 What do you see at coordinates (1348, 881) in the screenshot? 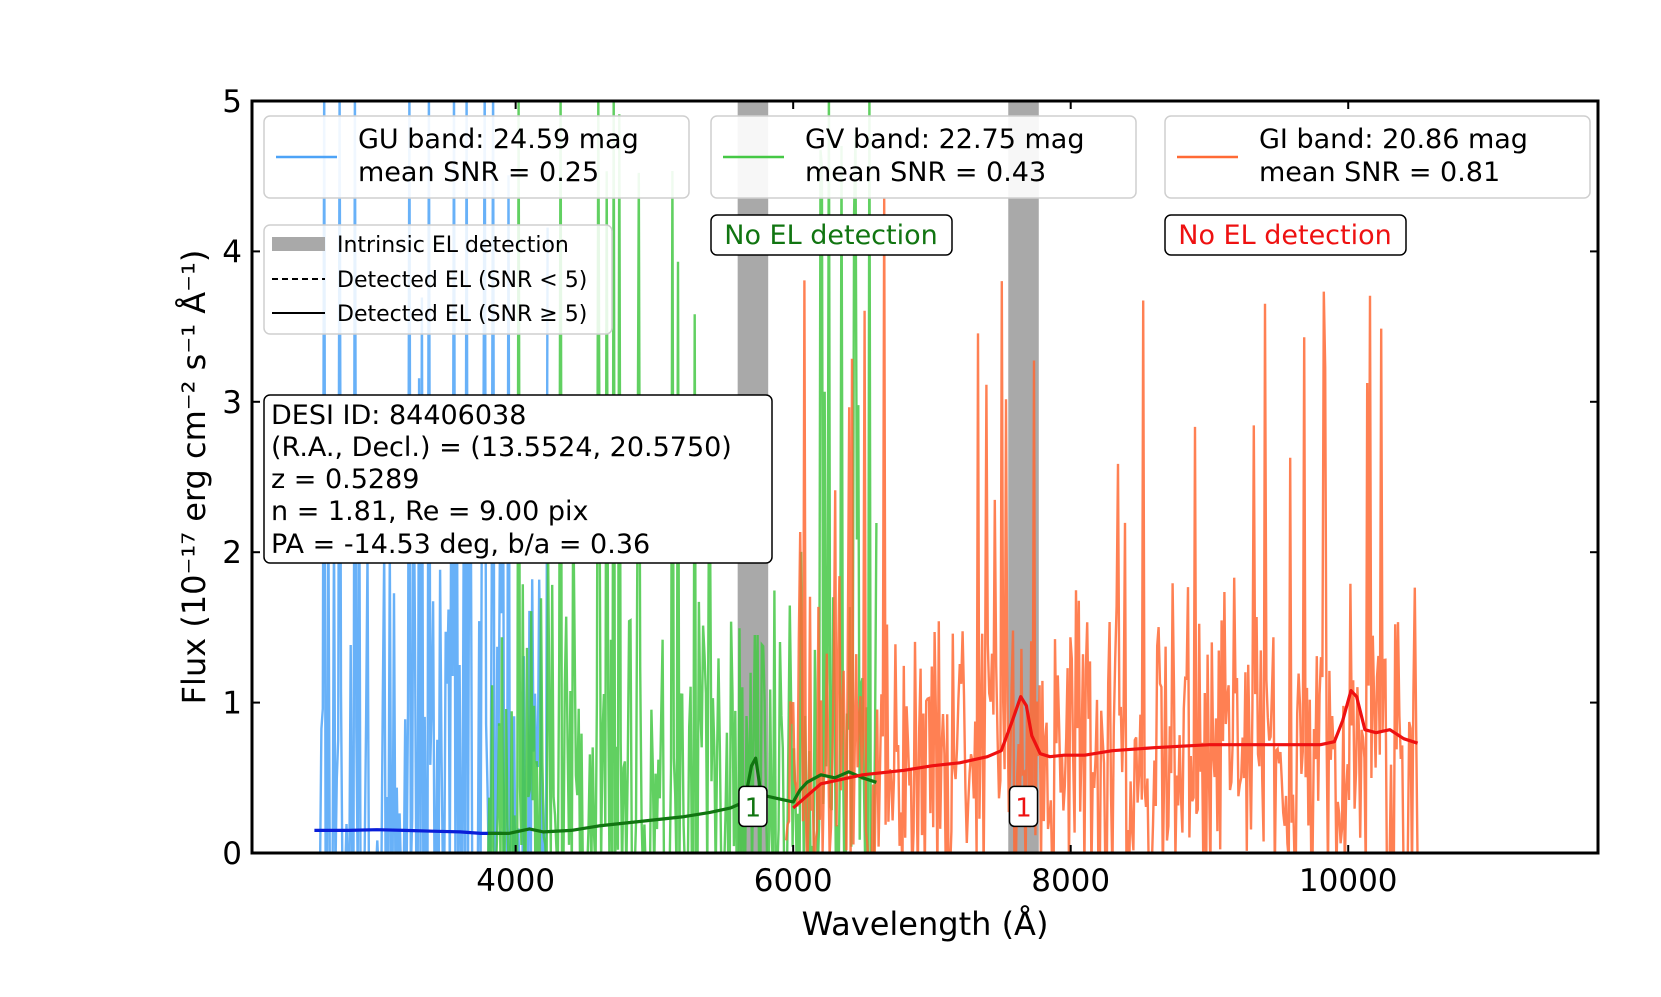
I see `x-tick-label: 10000` at bounding box center [1348, 881].